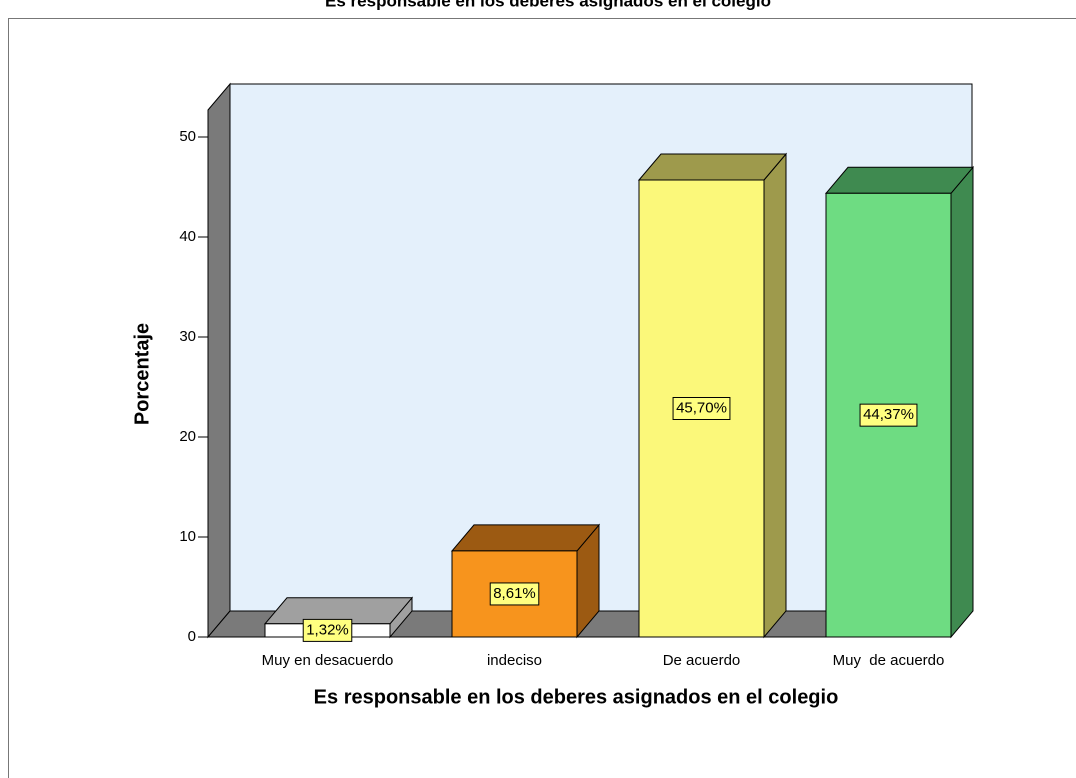 The height and width of the screenshot is (778, 1076). I want to click on value-label: 45,70%, so click(701, 407).